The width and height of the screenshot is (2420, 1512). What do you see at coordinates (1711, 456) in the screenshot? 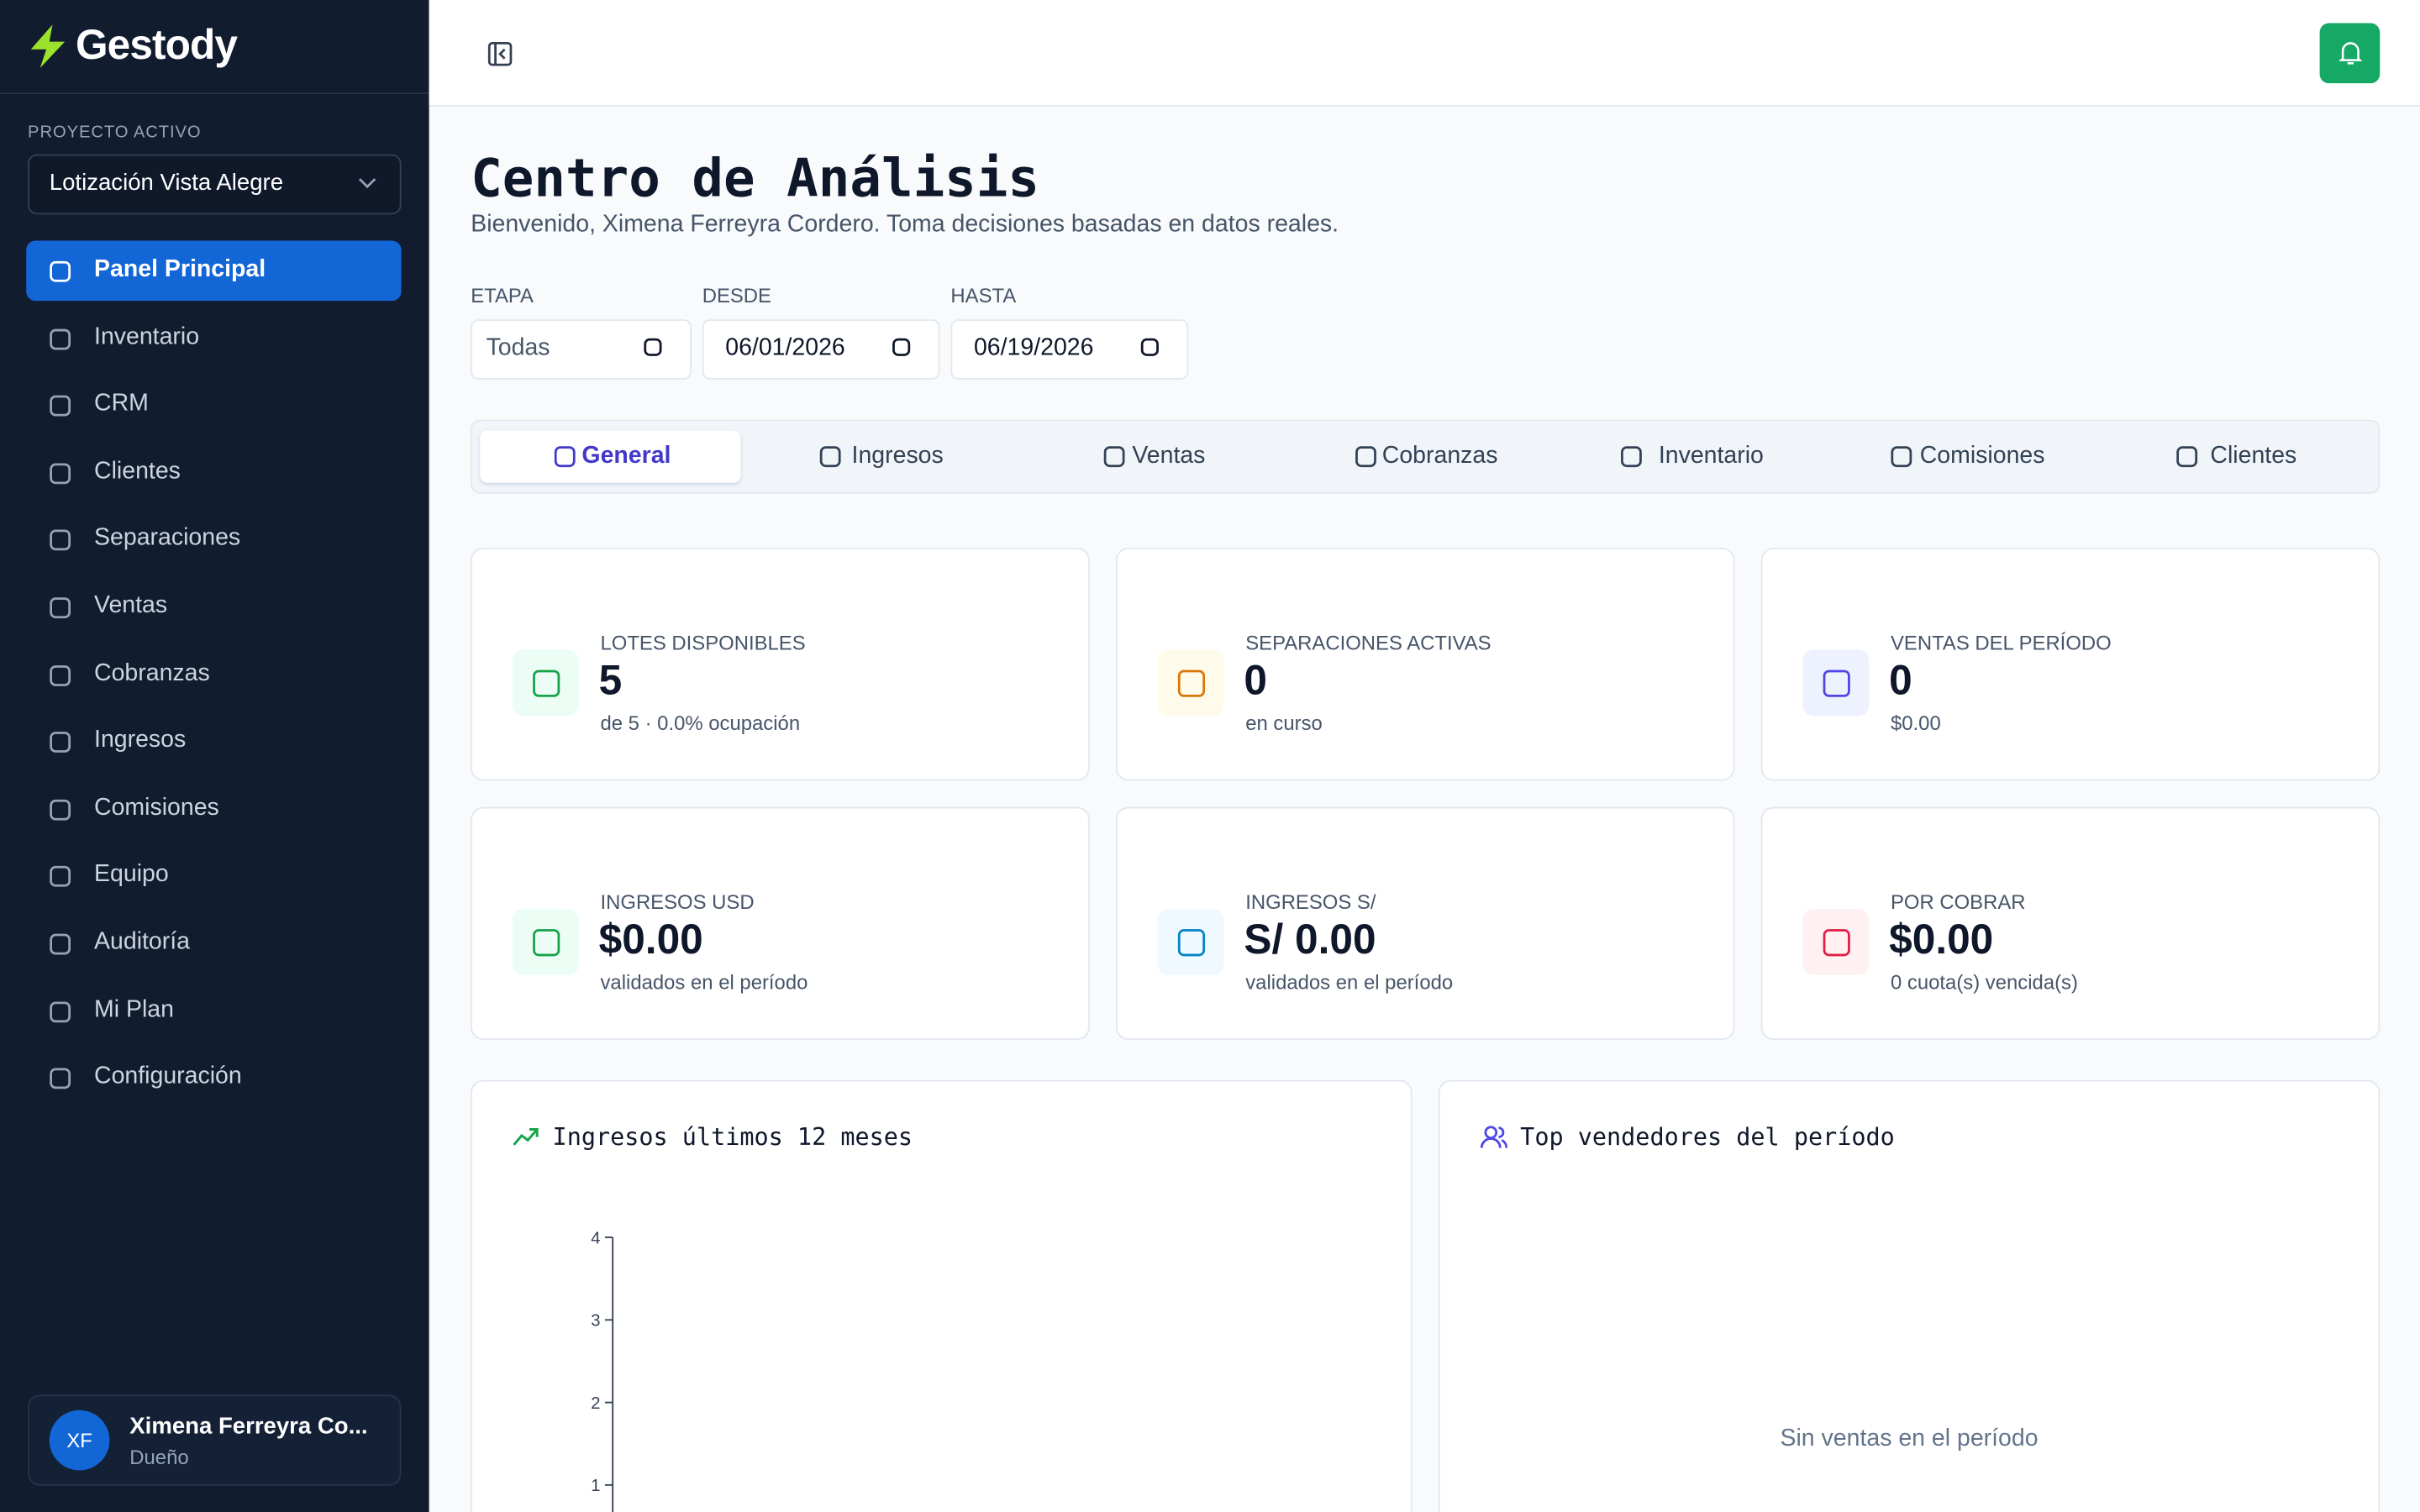
I see `tab: Inventario` at bounding box center [1711, 456].